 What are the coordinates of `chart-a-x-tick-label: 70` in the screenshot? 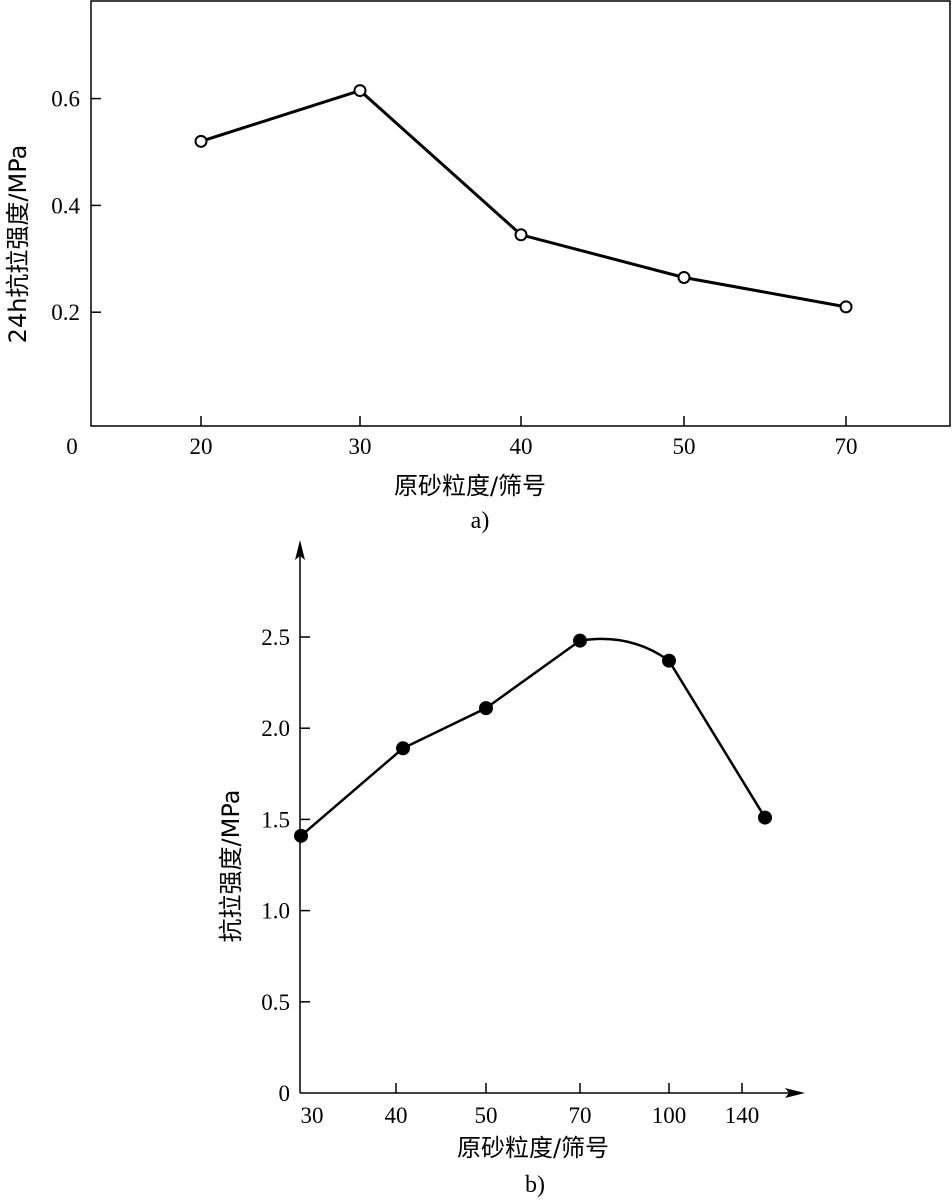 It's located at (846, 446).